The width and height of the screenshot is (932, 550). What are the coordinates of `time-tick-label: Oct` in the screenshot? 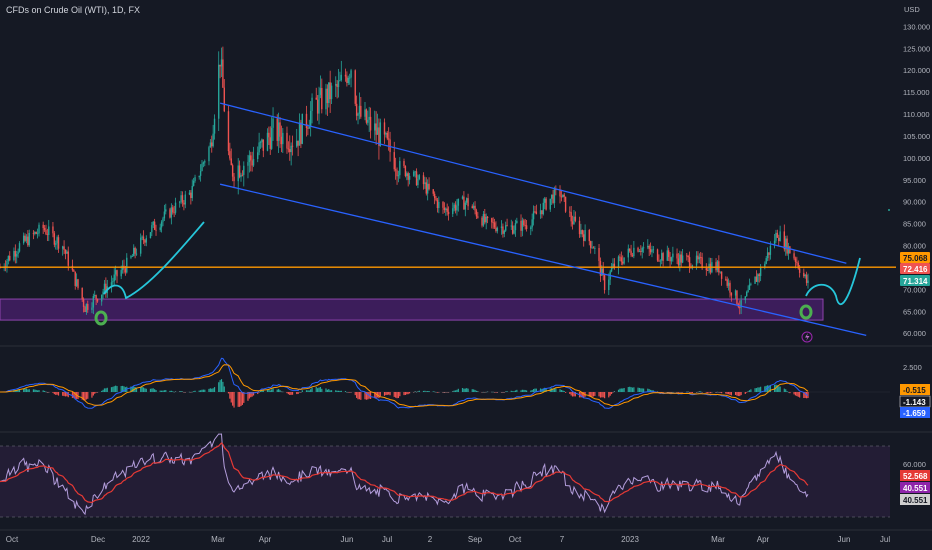 It's located at (515, 539).